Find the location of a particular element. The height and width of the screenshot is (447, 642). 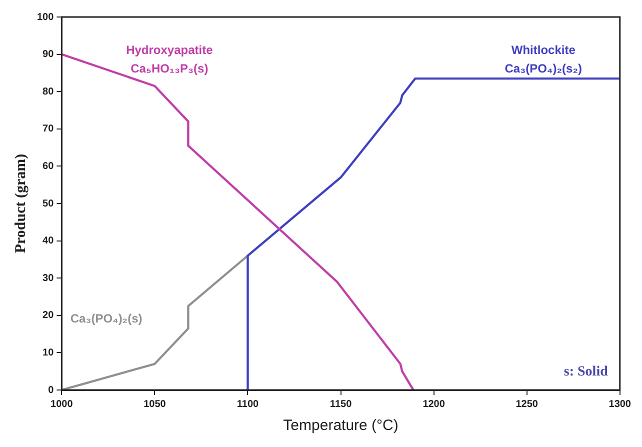

series-label: Hydroxyapatite is located at coordinates (170, 49).